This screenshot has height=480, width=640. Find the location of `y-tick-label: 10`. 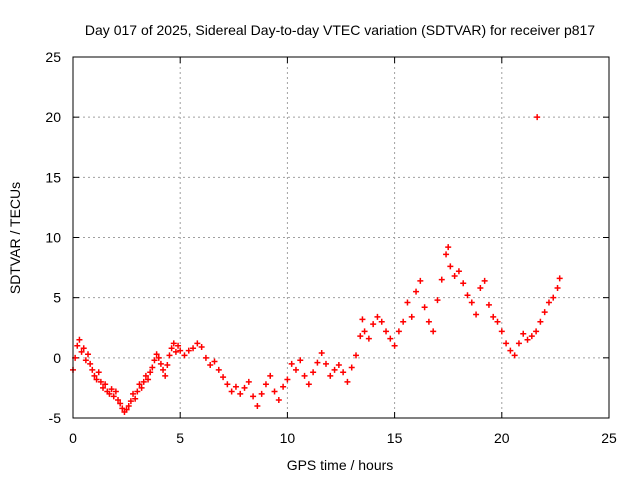

y-tick-label: 10 is located at coordinates (53, 238).